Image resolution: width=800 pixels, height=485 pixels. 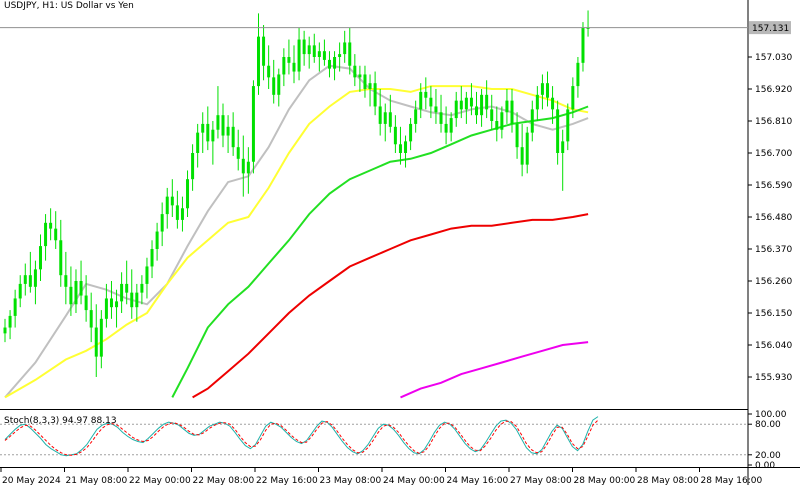 What do you see at coordinates (478, 480) in the screenshot?
I see `time-tick-label: 24 May 16:00` at bounding box center [478, 480].